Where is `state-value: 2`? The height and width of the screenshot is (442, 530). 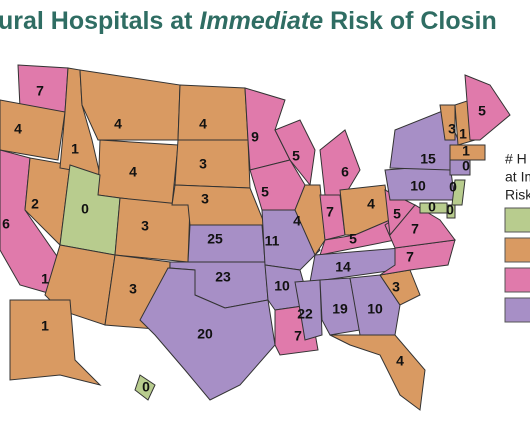
state-value: 2 is located at coordinates (35, 204).